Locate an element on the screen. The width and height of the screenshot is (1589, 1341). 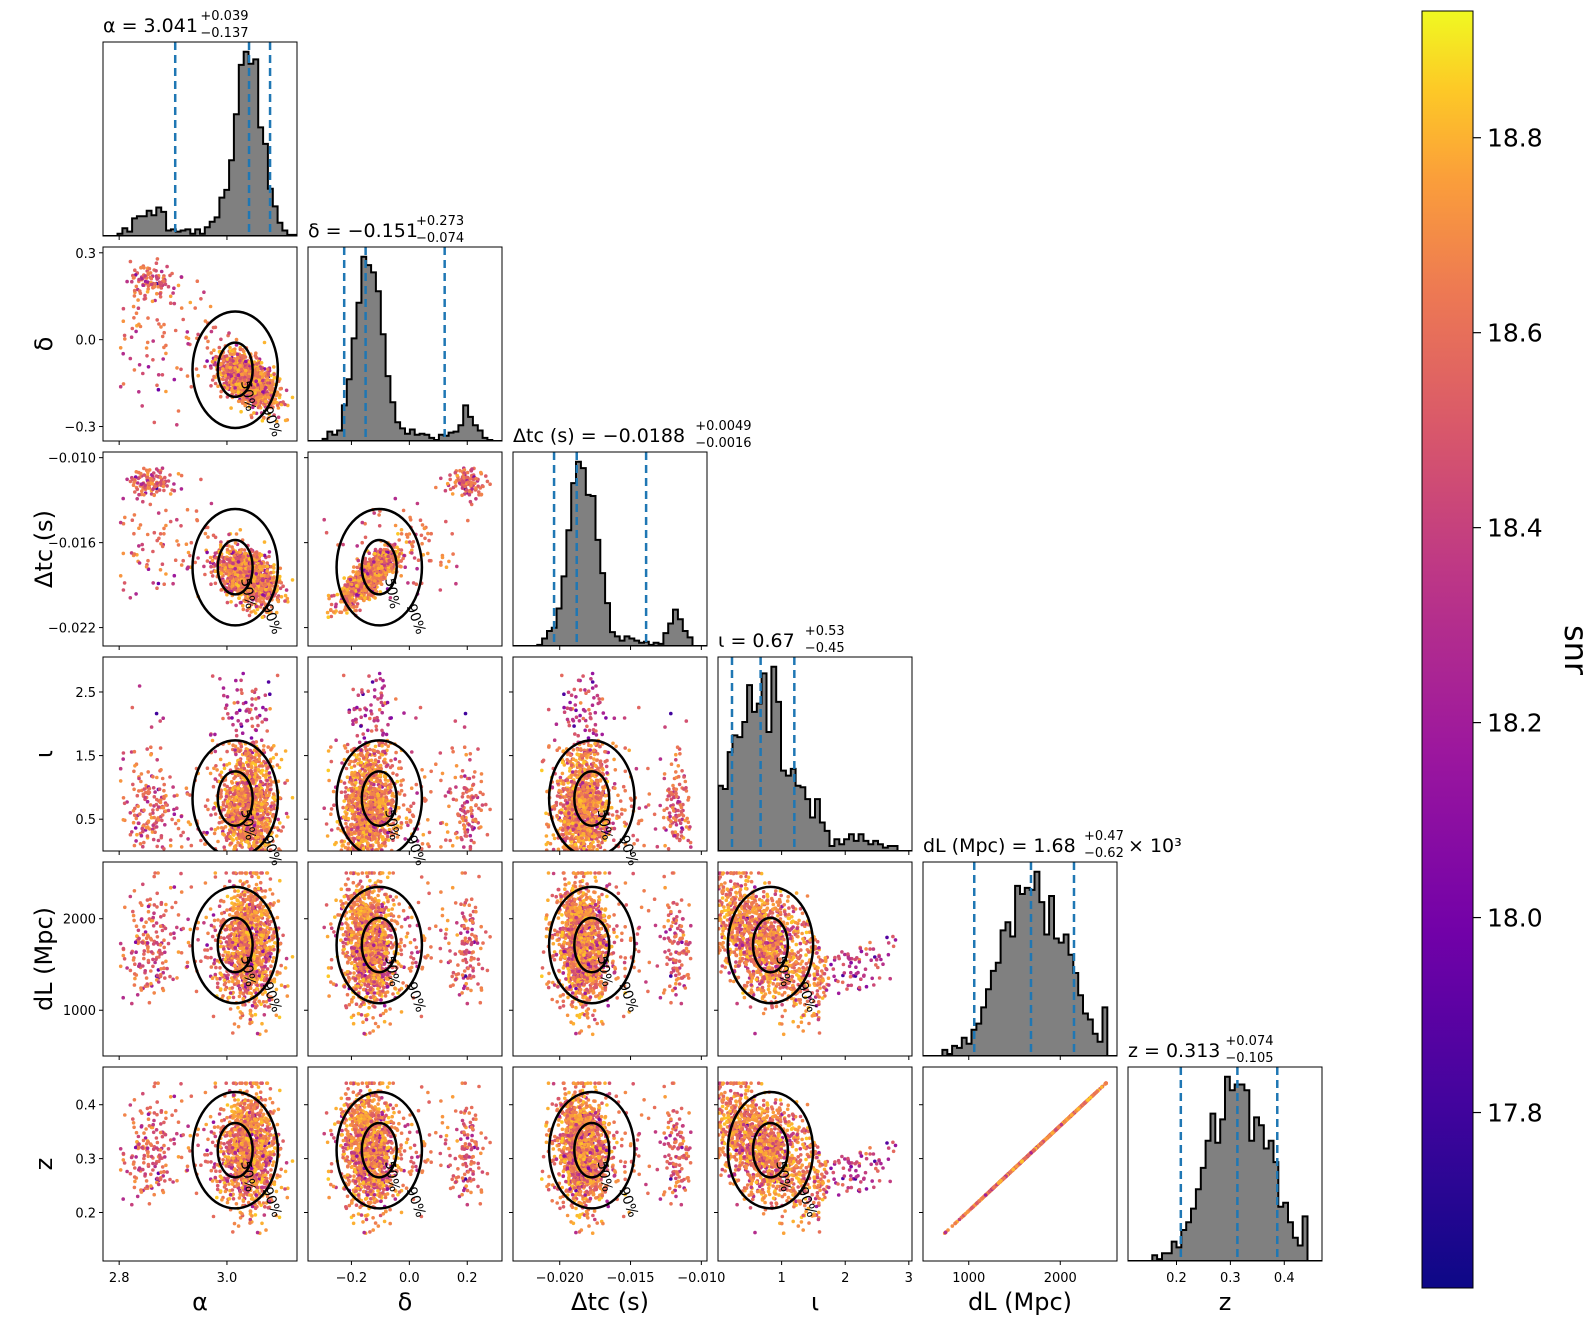
y-tick-label: −0.016 is located at coordinates (72, 544).